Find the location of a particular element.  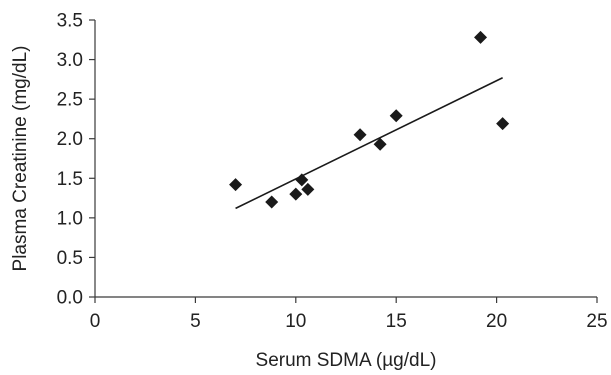

x-tick-label: 5 is located at coordinates (195, 321).